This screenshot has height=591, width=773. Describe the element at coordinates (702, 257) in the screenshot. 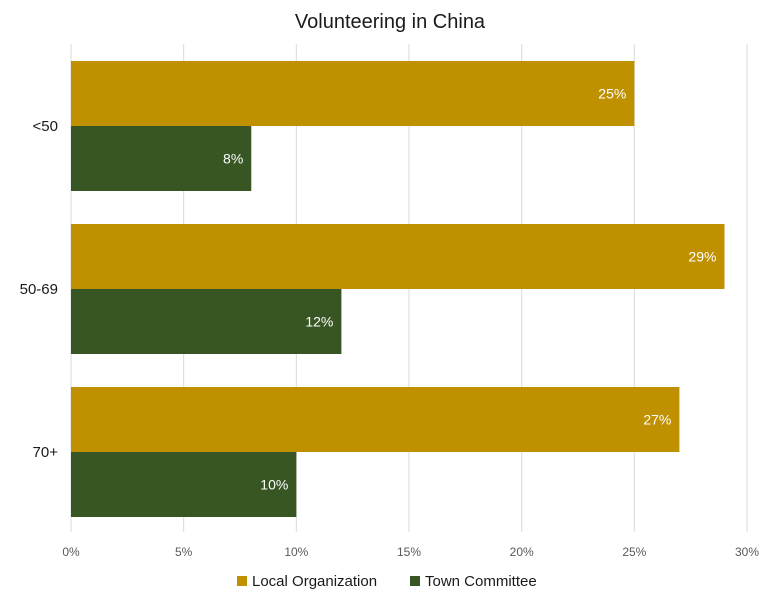

I see `data-label: 29%` at that location.